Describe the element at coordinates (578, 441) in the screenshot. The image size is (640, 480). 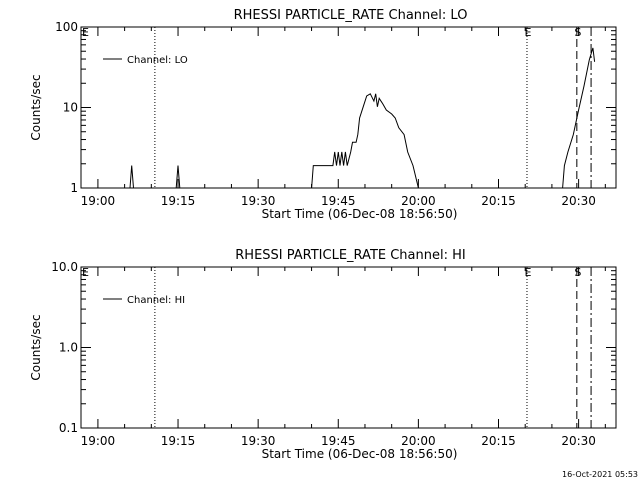
I see `panel-2-x-tick-label: 20:30` at that location.